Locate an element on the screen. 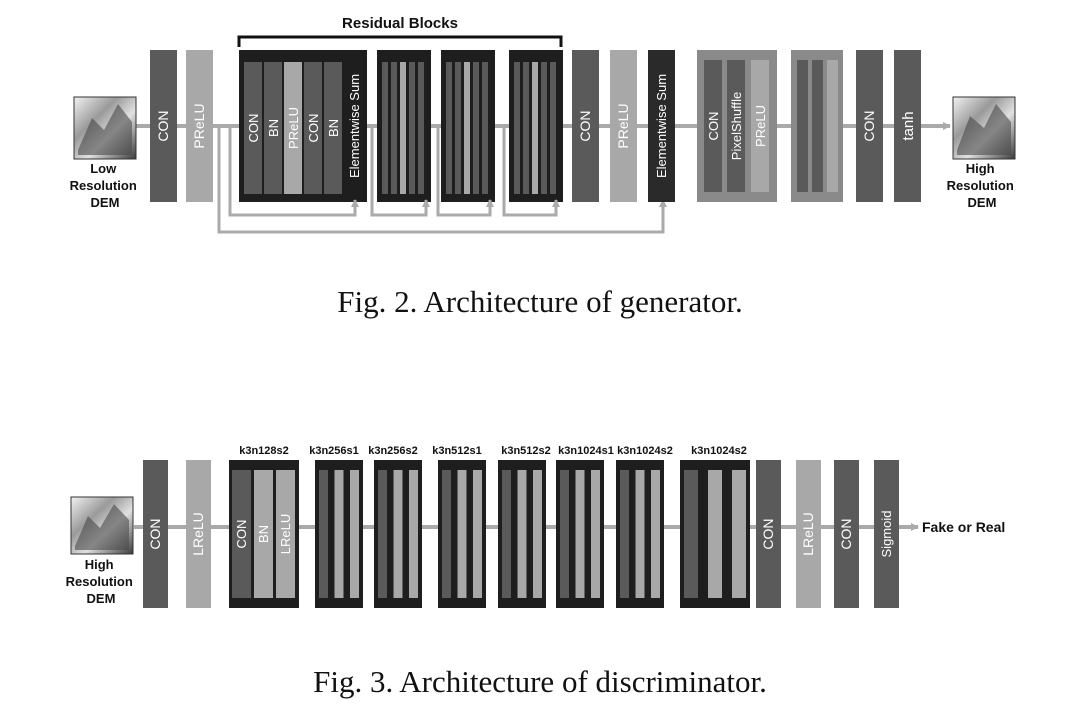 This screenshot has width=1072, height=722. res-con-b is located at coordinates (313, 128).